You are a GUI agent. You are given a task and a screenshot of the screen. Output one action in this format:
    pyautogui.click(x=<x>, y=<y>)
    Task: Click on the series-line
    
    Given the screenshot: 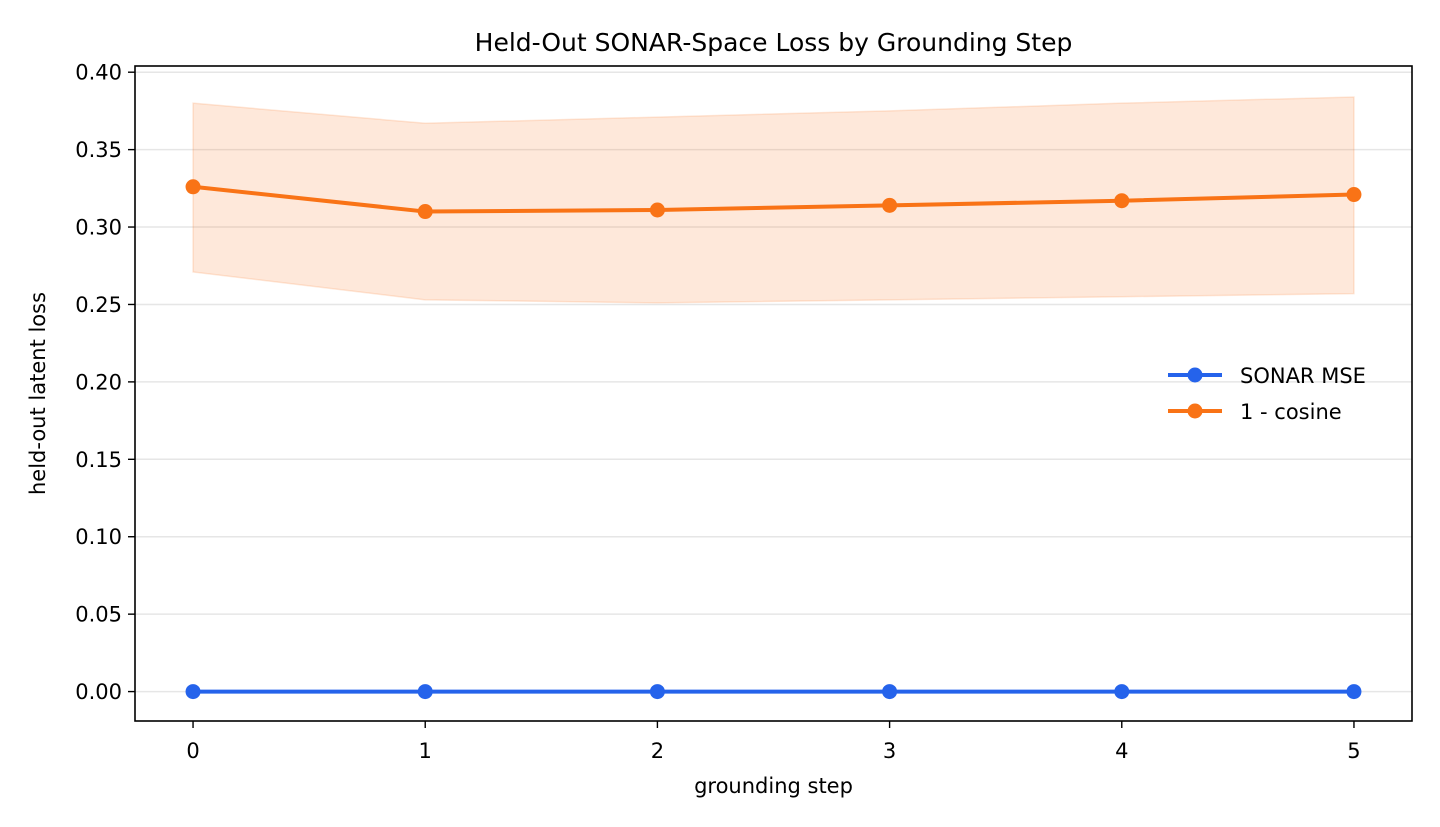 What is the action you would take?
    pyautogui.click(x=773, y=199)
    